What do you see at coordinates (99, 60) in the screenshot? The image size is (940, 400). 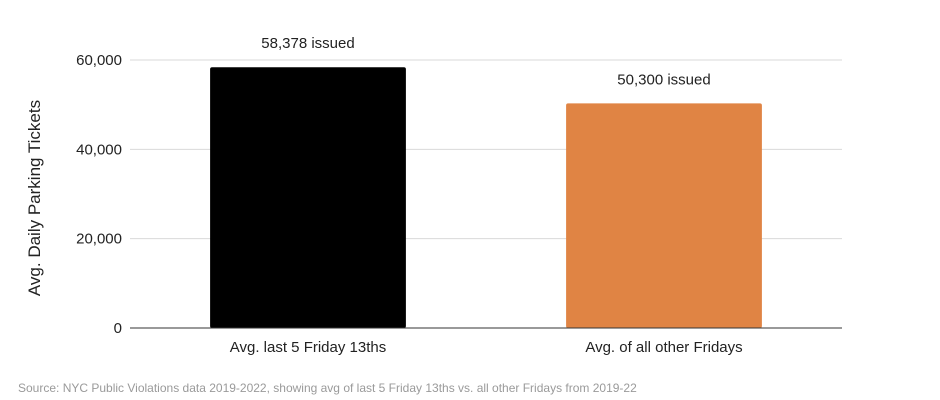 I see `y-tick-label: 60,000` at bounding box center [99, 60].